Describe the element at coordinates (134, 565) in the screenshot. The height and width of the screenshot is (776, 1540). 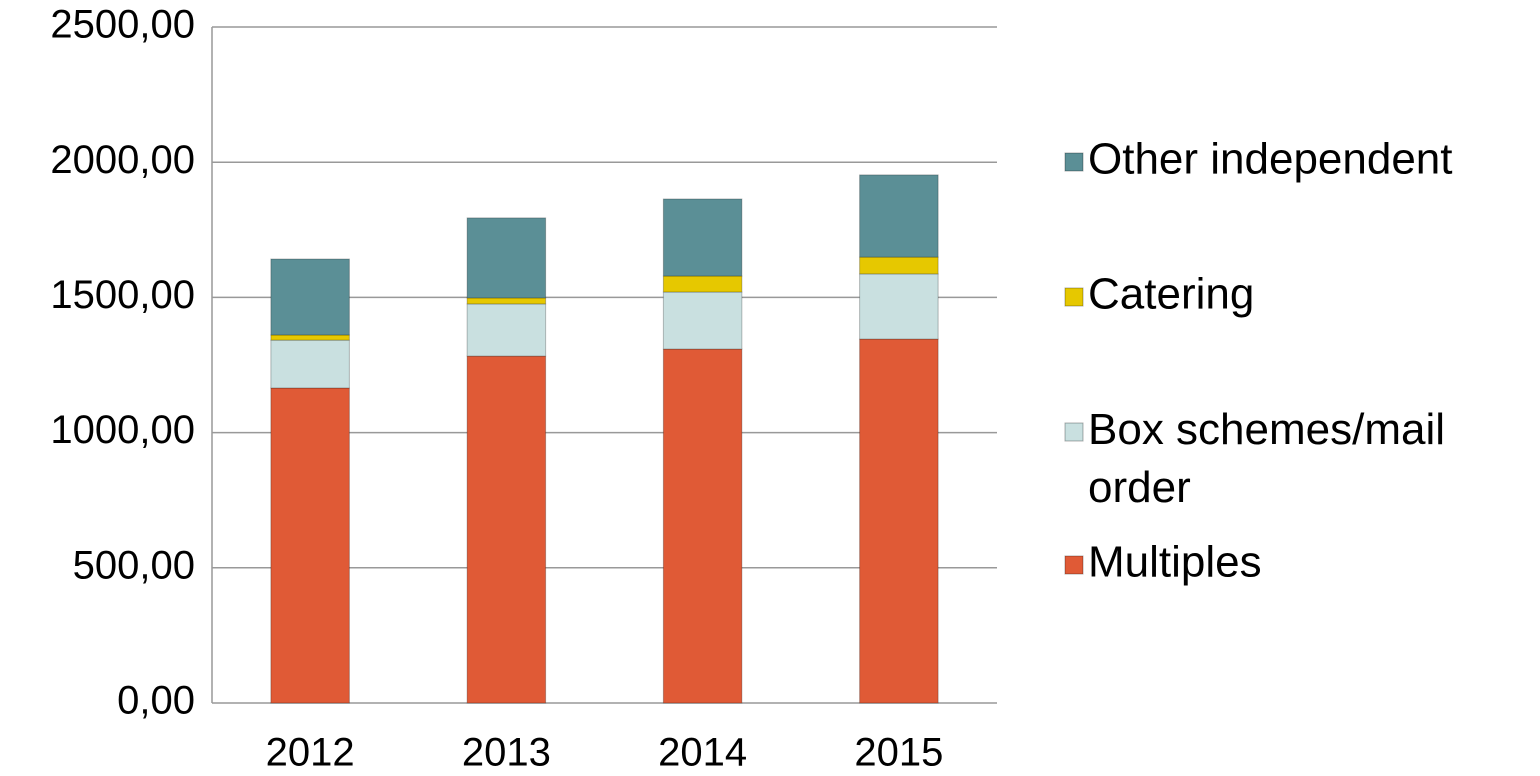
I see `y-tick-label: 500,00` at that location.